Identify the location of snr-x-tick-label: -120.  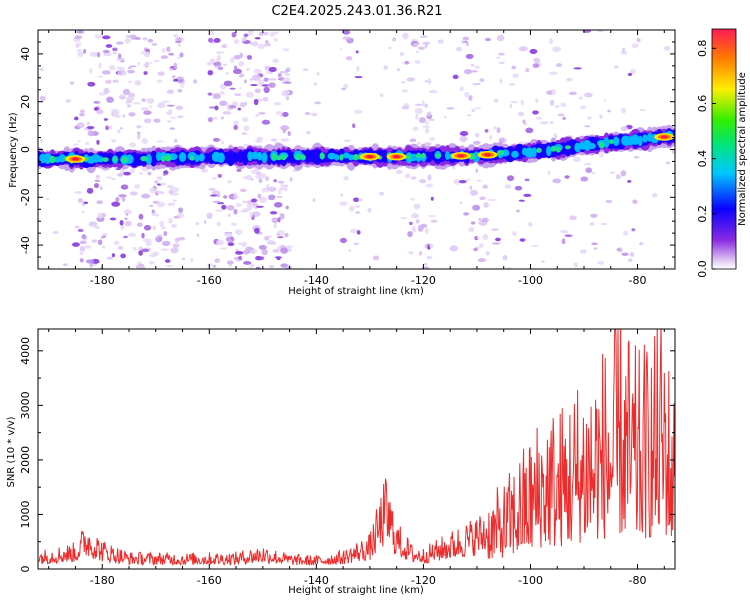
(423, 580).